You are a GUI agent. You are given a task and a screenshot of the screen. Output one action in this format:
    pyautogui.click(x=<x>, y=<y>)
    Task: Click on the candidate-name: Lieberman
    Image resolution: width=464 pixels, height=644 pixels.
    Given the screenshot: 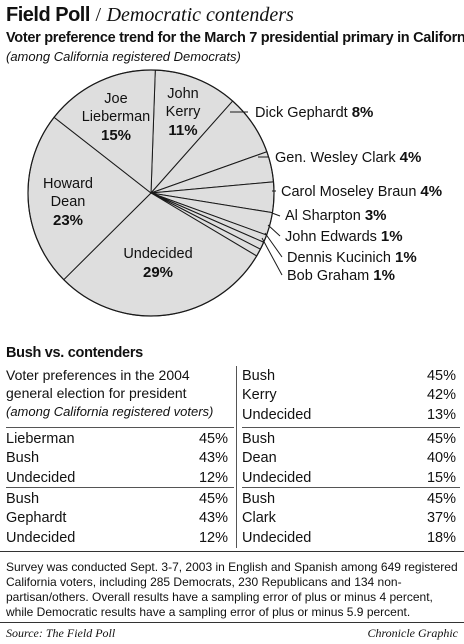 What is the action you would take?
    pyautogui.click(x=40, y=439)
    